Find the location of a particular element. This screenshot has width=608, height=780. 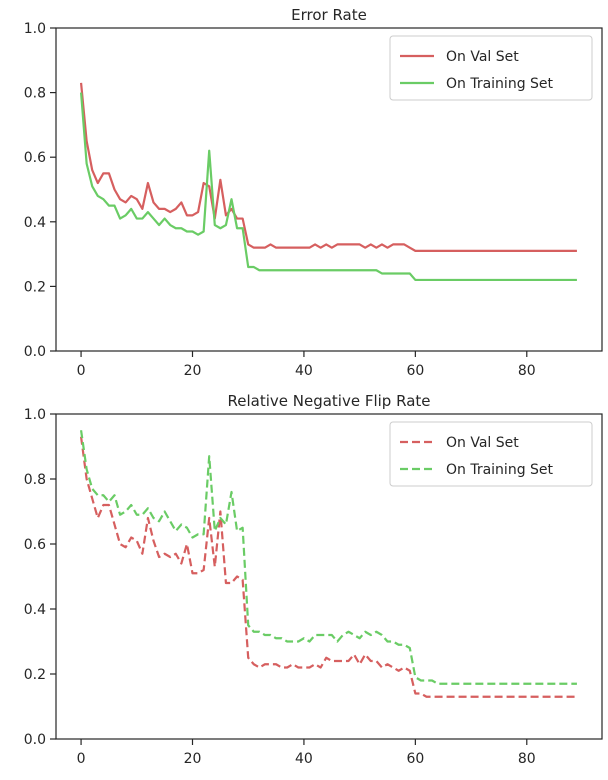

chart-1-y-tick-label: 0.0 is located at coordinates (35, 352).